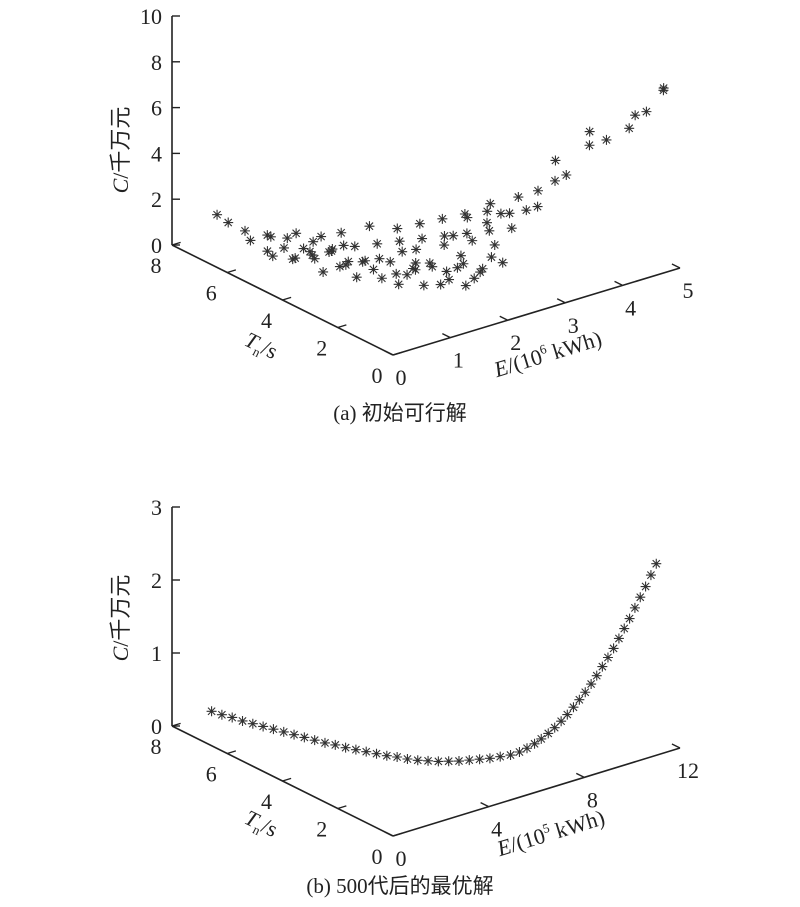  I want to click on panel-a-points, so click(440, 187).